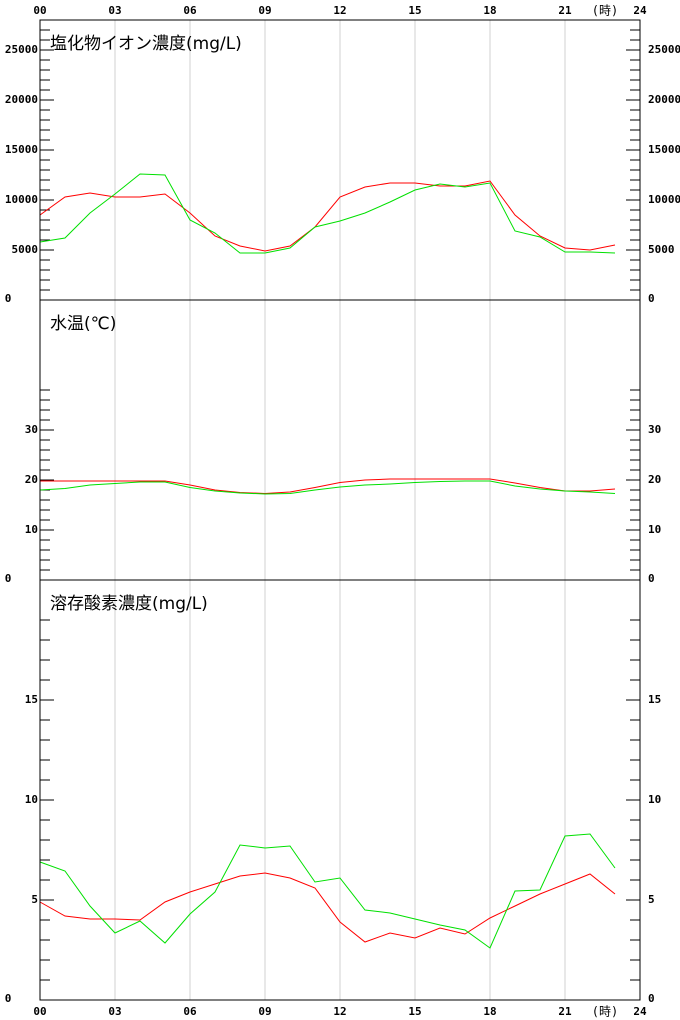 The width and height of the screenshot is (680, 1020). I want to click on y-tick-label-right: 25000, so click(664, 49).